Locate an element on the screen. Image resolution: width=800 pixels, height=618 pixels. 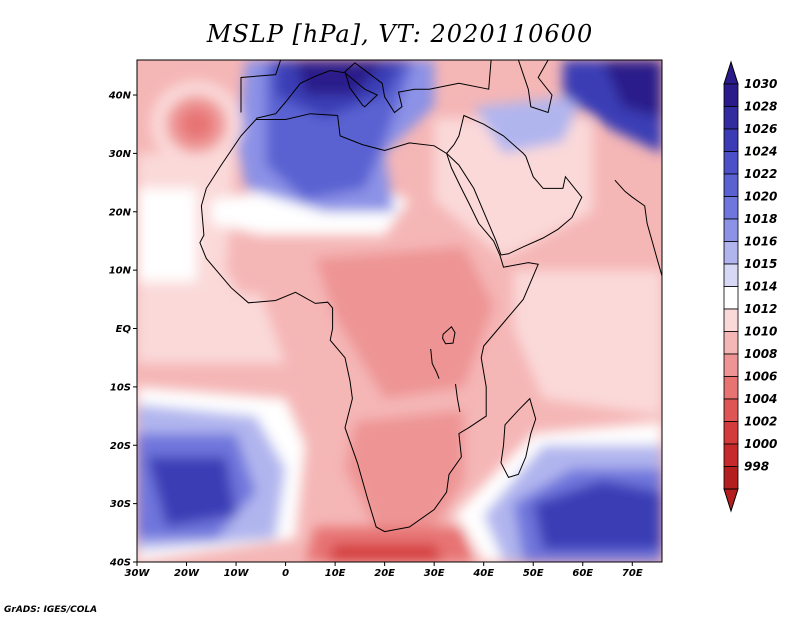
x-tick-label: 10E is located at coordinates (335, 573).